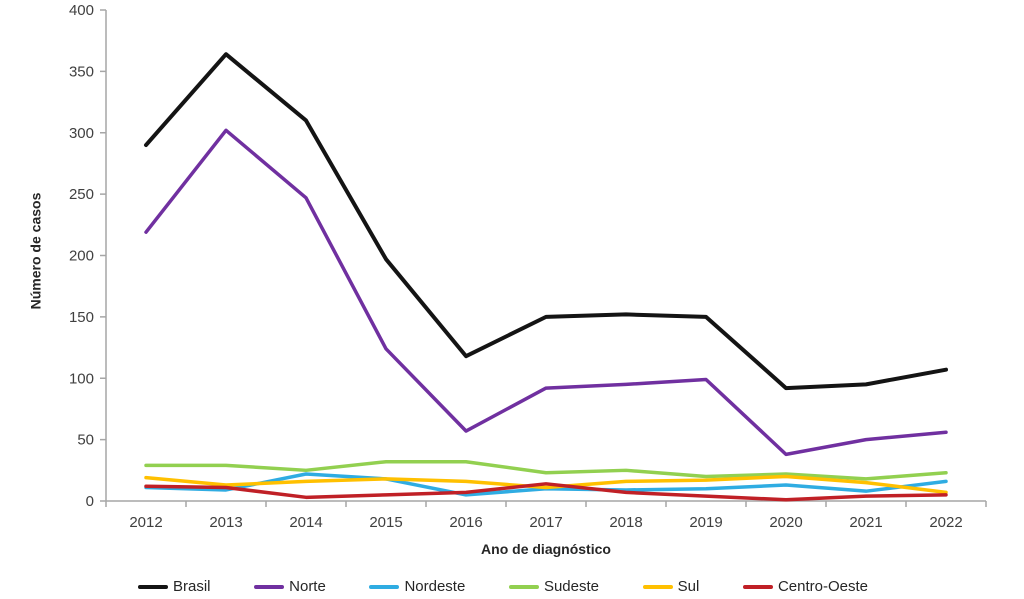 Image resolution: width=1024 pixels, height=599 pixels. I want to click on legend-item-nordeste: Nordeste, so click(417, 586).